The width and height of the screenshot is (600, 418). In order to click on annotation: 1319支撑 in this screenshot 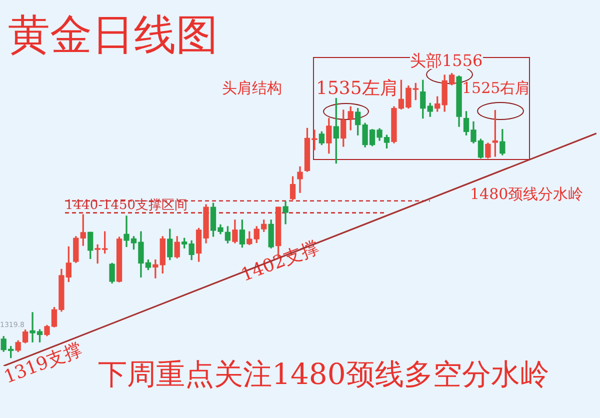, I will do `click(43, 364)`.